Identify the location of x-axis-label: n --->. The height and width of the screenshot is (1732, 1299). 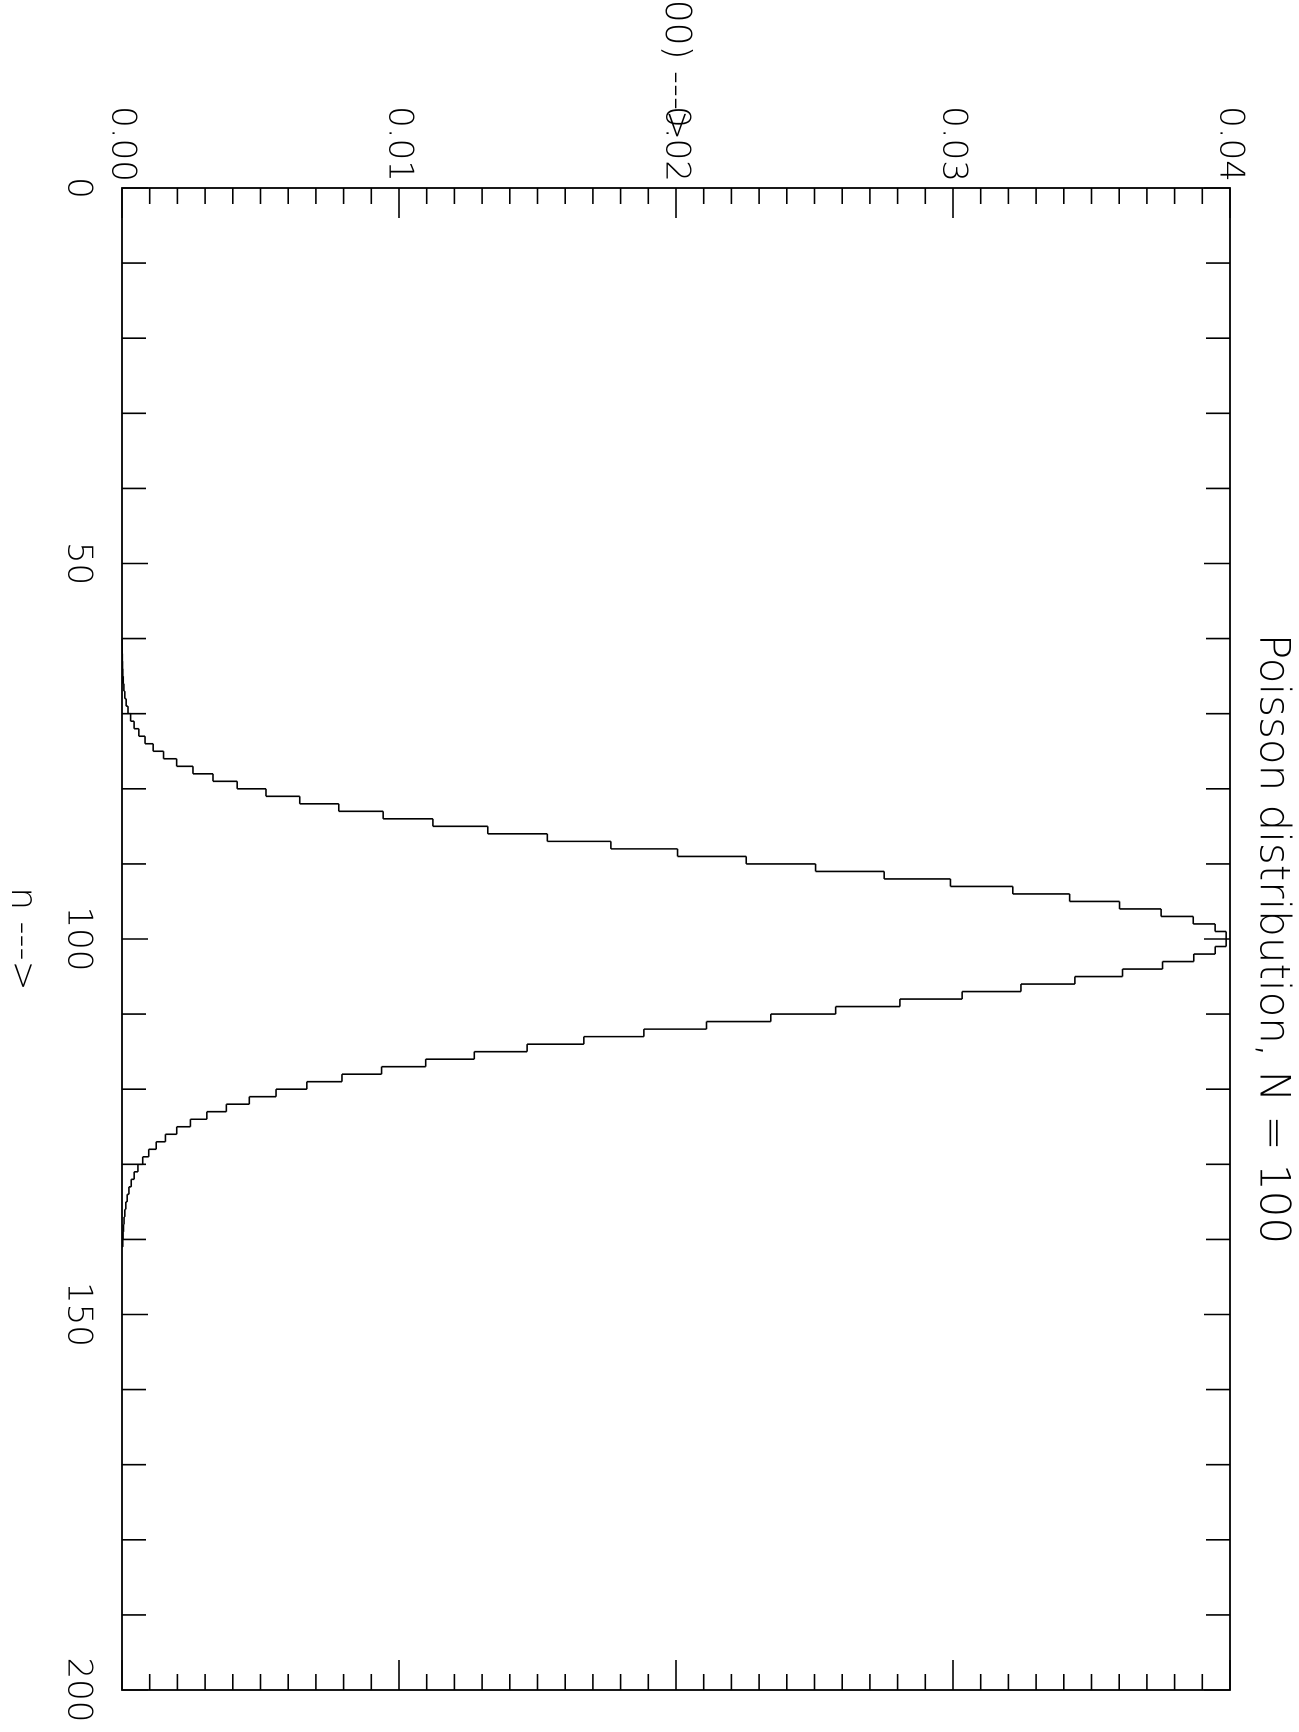
(23, 938).